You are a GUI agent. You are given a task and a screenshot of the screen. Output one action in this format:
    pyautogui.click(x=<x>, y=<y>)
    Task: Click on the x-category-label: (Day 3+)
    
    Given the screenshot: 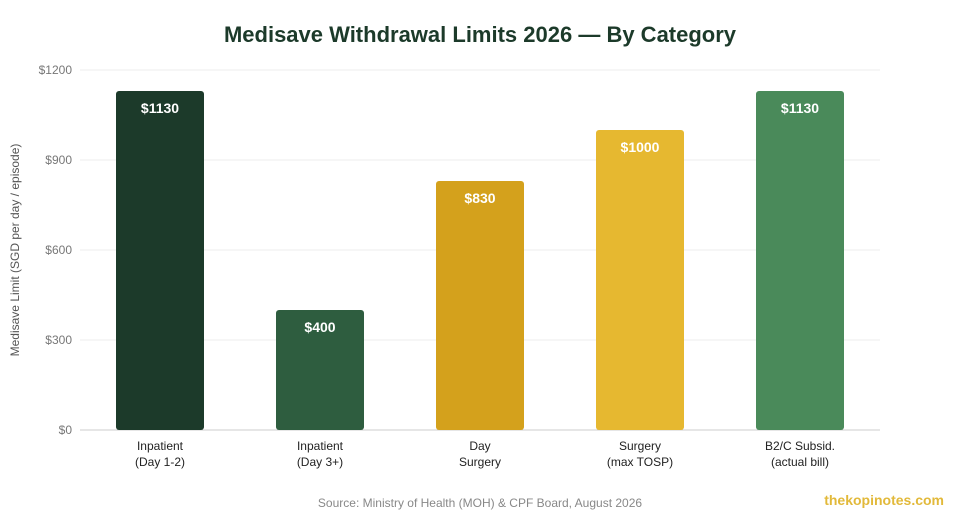 What is the action you would take?
    pyautogui.click(x=320, y=462)
    